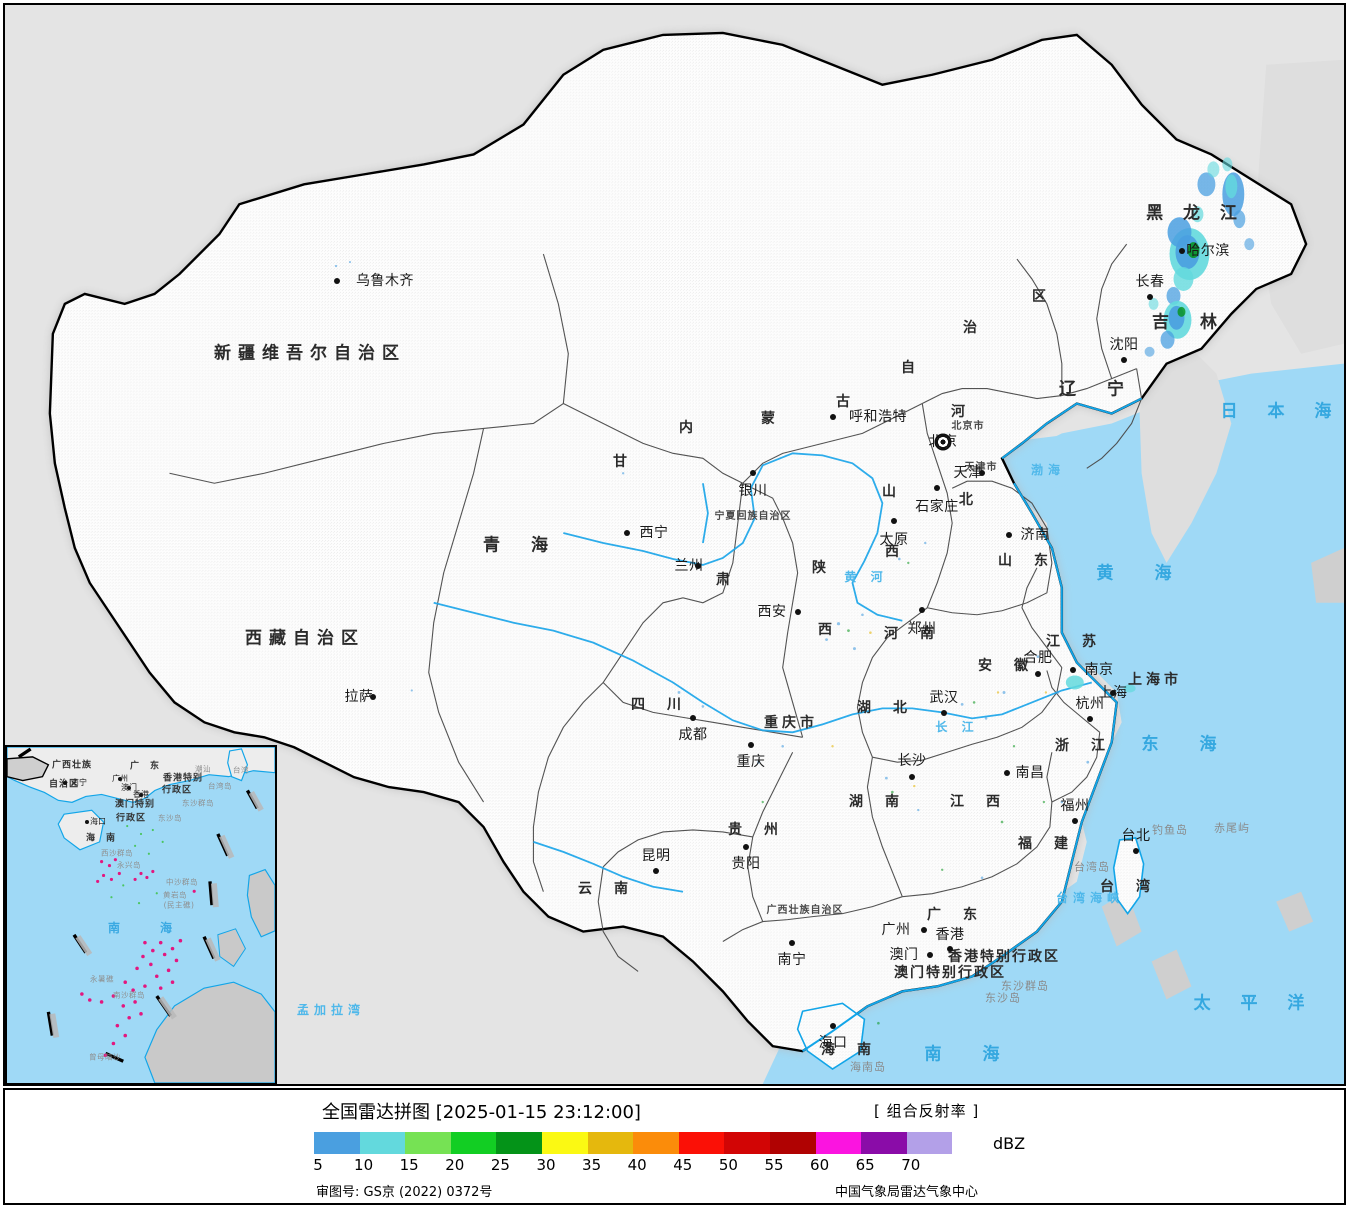 The height and width of the screenshot is (1208, 1349). I want to click on capital-marker-beijing, so click(943, 442).